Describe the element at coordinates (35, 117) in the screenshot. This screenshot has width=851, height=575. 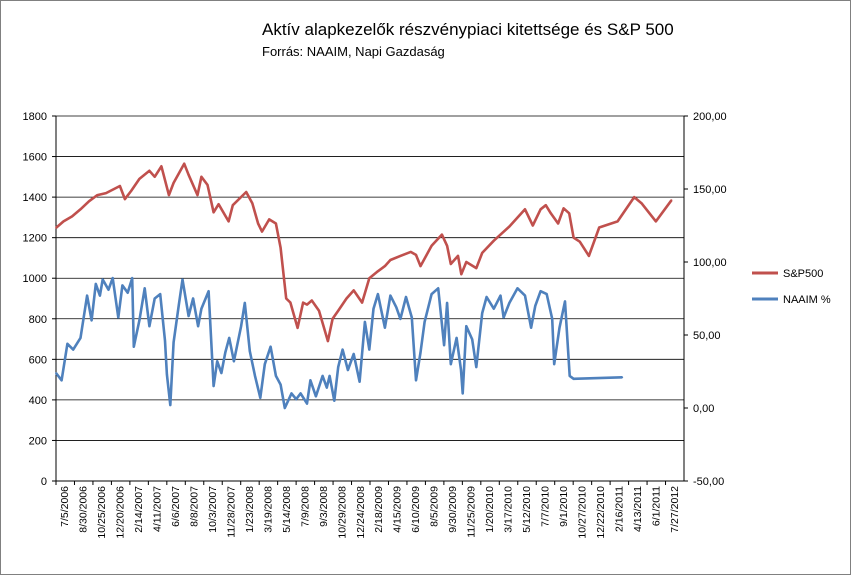
I see `left-tick-label: 1800` at that location.